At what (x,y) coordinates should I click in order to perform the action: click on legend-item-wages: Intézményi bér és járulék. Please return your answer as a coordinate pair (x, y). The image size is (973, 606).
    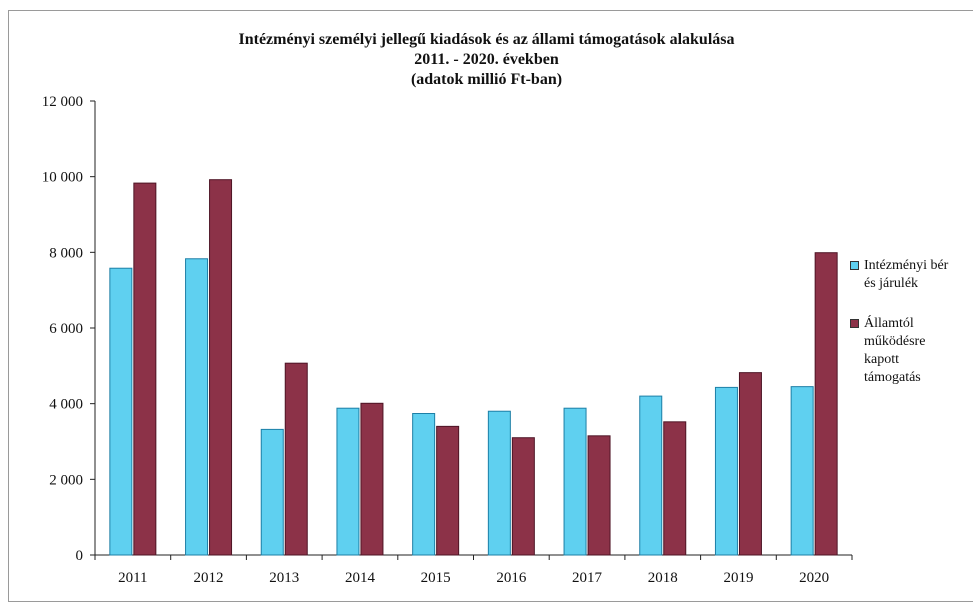
    Looking at the image, I should click on (911, 275).